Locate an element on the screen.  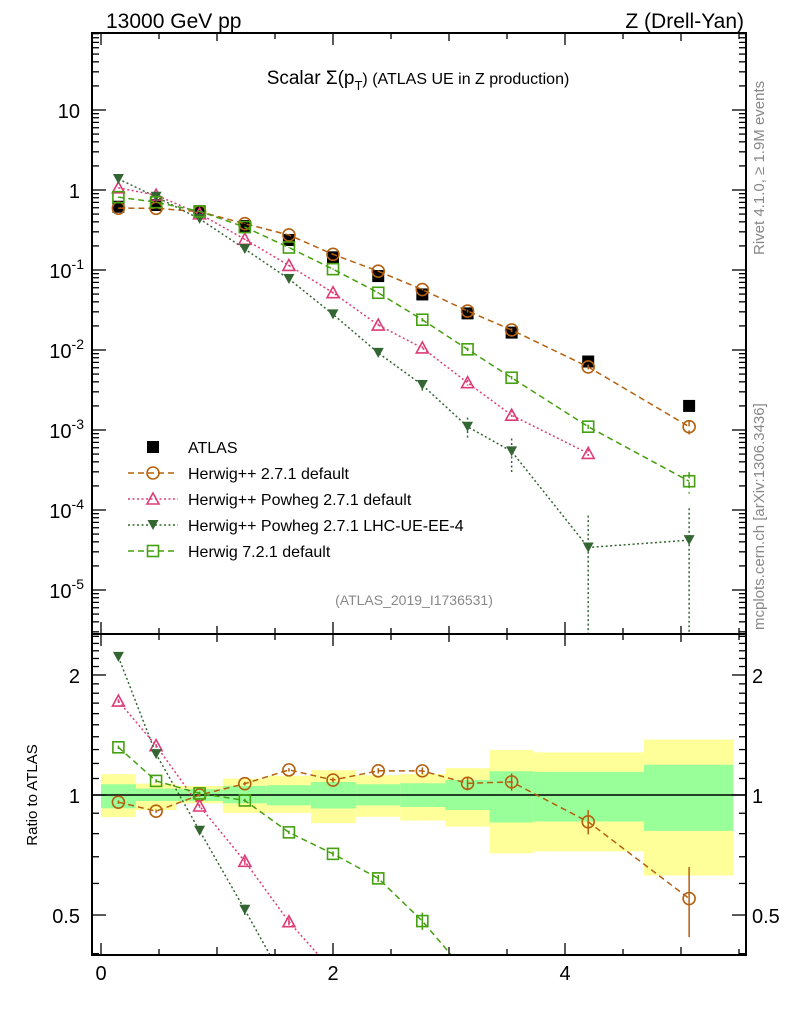
analysis-reference: (ATLAS_2019_I1736531) is located at coordinates (414, 600).